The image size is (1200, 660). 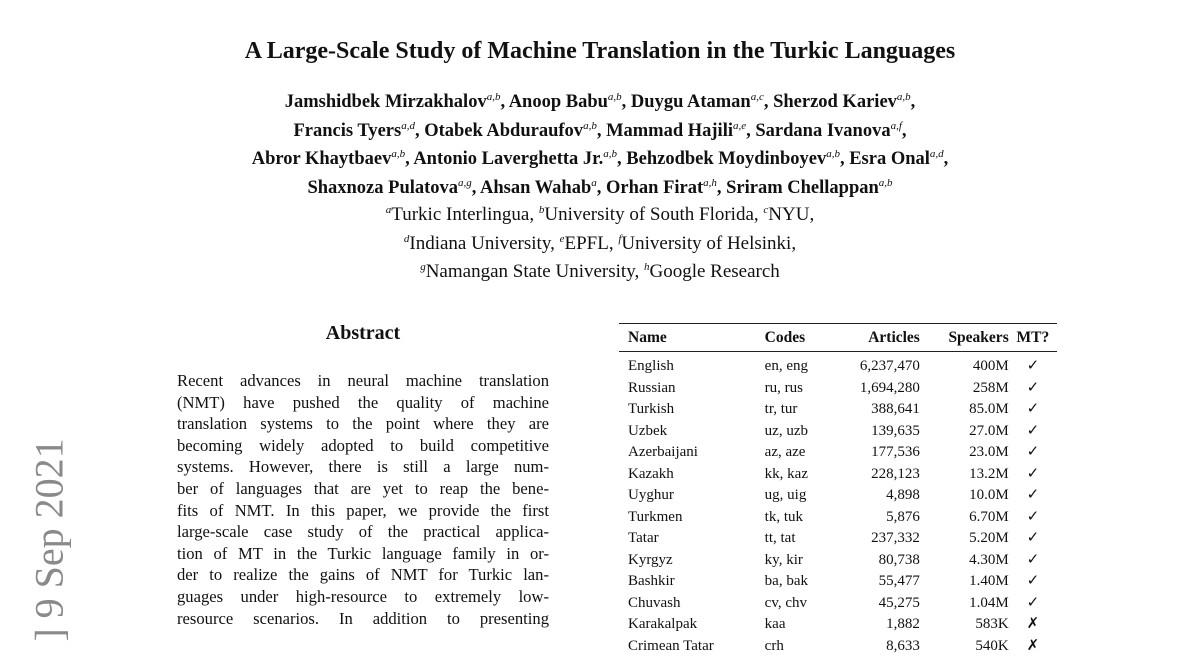 What do you see at coordinates (889, 159) in the screenshot?
I see `author-name: Esra Onal` at bounding box center [889, 159].